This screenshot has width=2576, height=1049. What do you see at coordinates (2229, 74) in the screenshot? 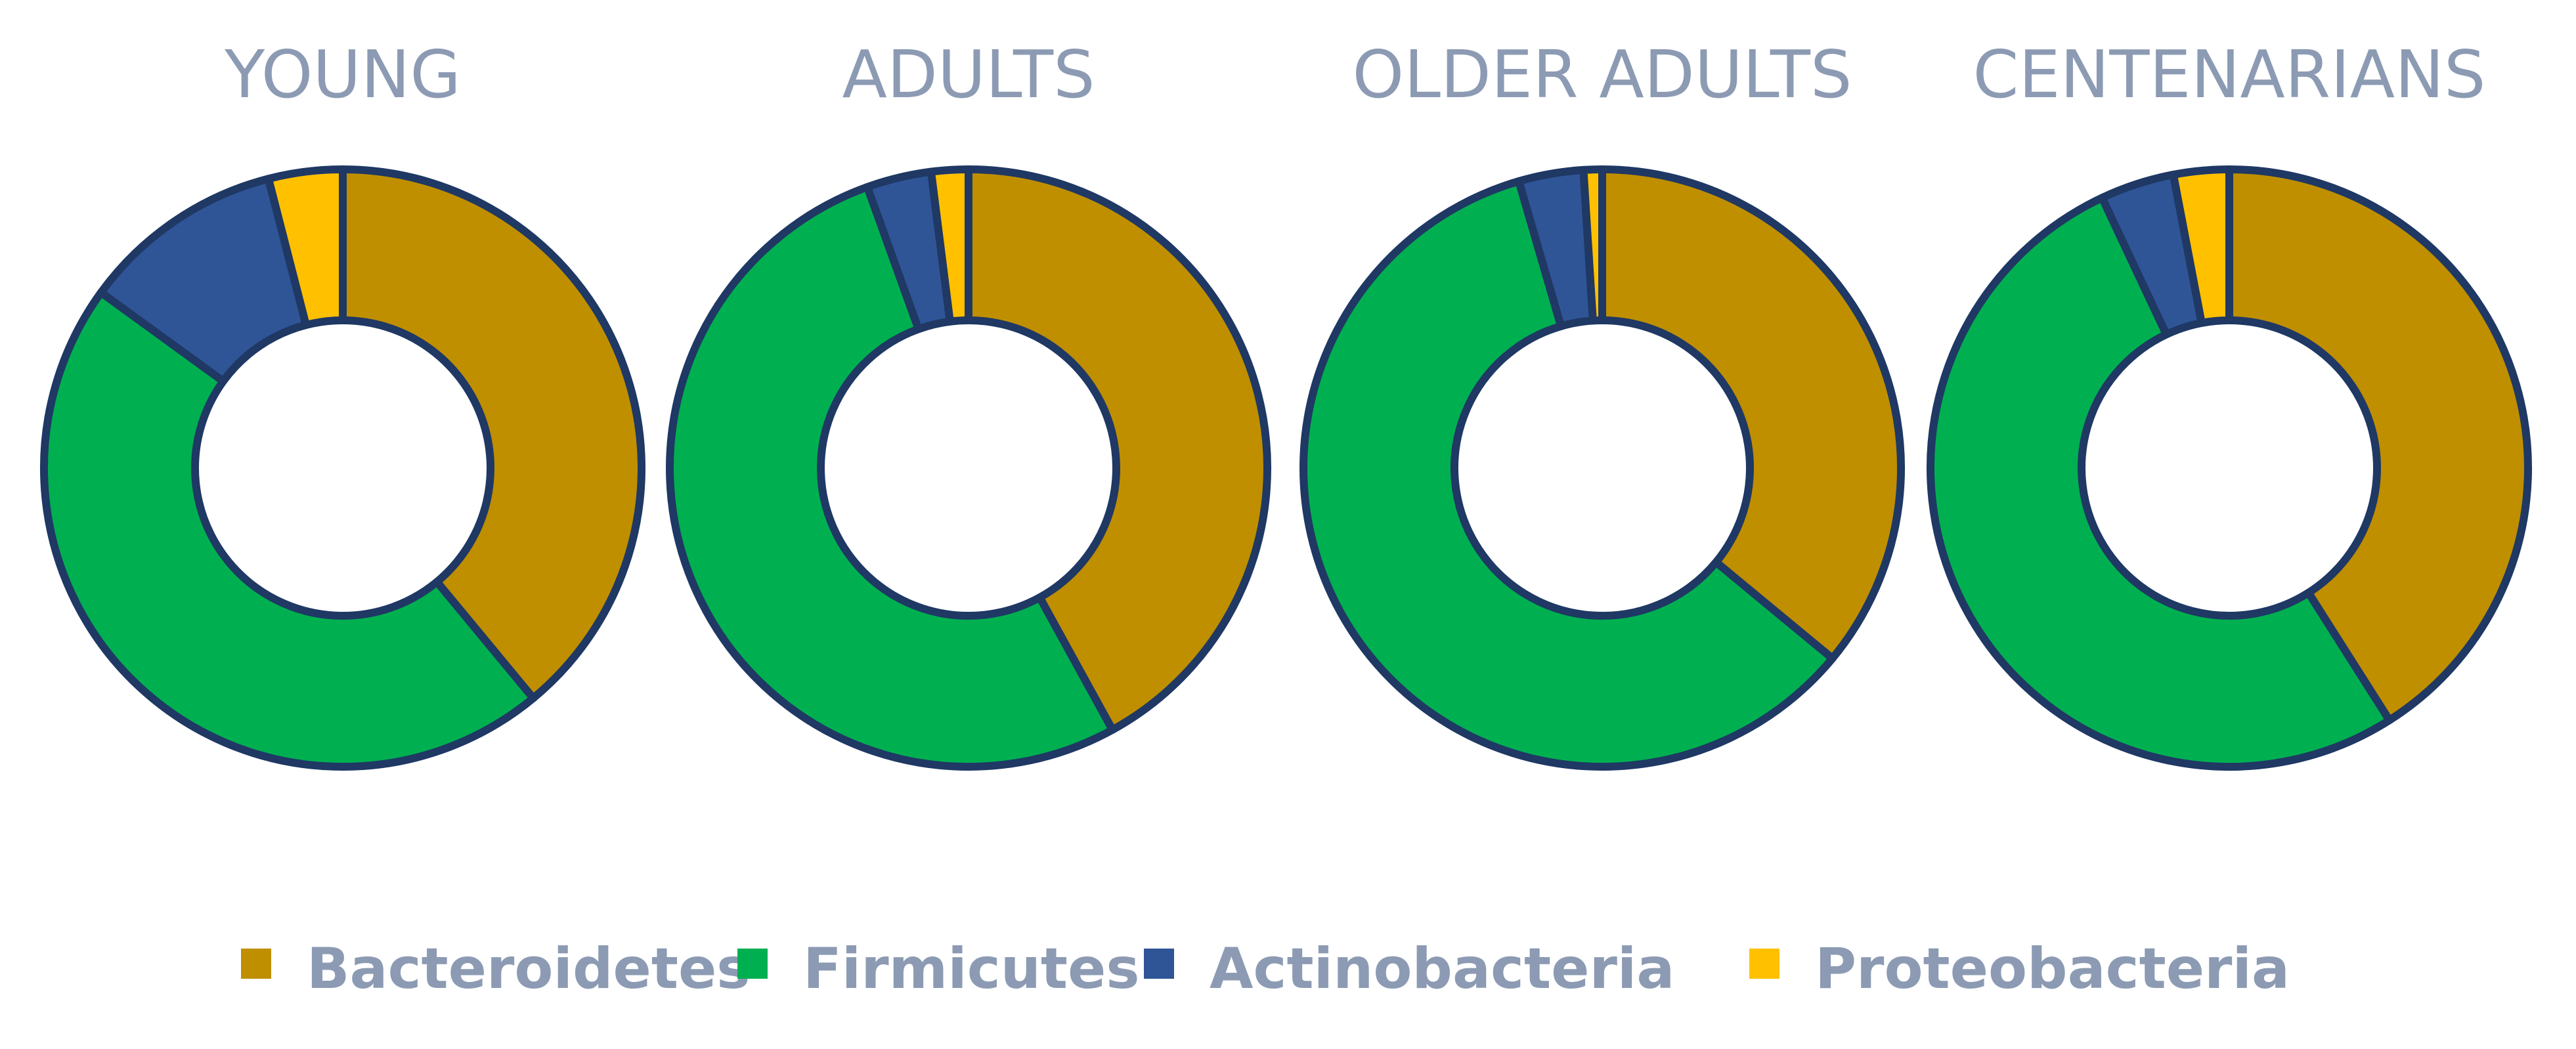
I see `chart-title: CENTENARIANS` at bounding box center [2229, 74].